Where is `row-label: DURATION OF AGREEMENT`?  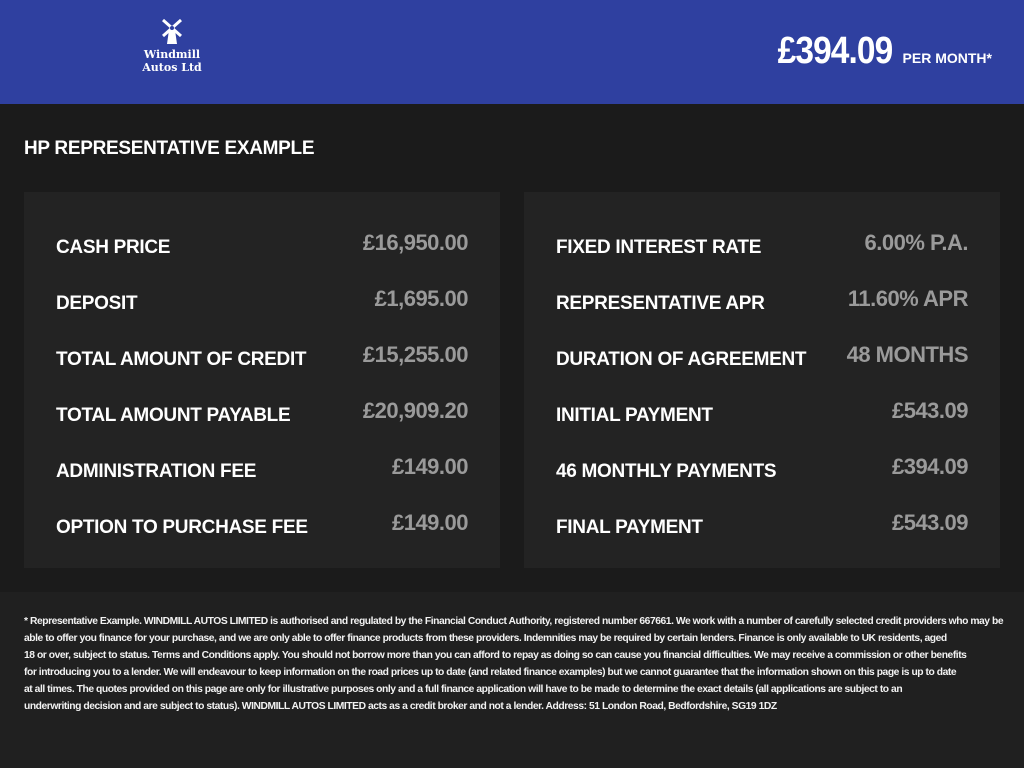 row-label: DURATION OF AGREEMENT is located at coordinates (681, 359).